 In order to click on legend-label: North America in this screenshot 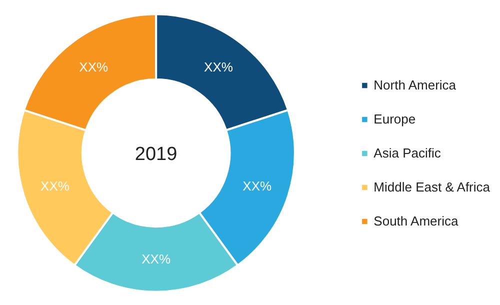, I will do `click(415, 84)`.